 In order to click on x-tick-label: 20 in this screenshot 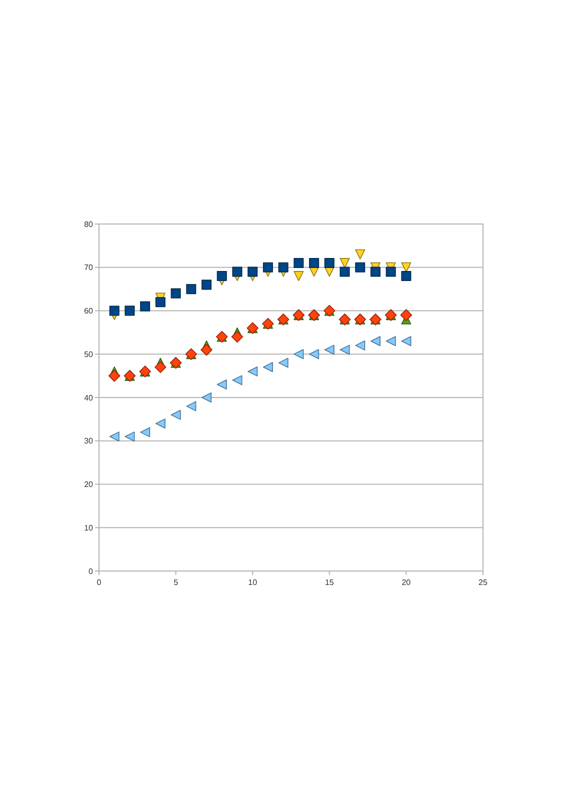, I will do `click(407, 582)`.